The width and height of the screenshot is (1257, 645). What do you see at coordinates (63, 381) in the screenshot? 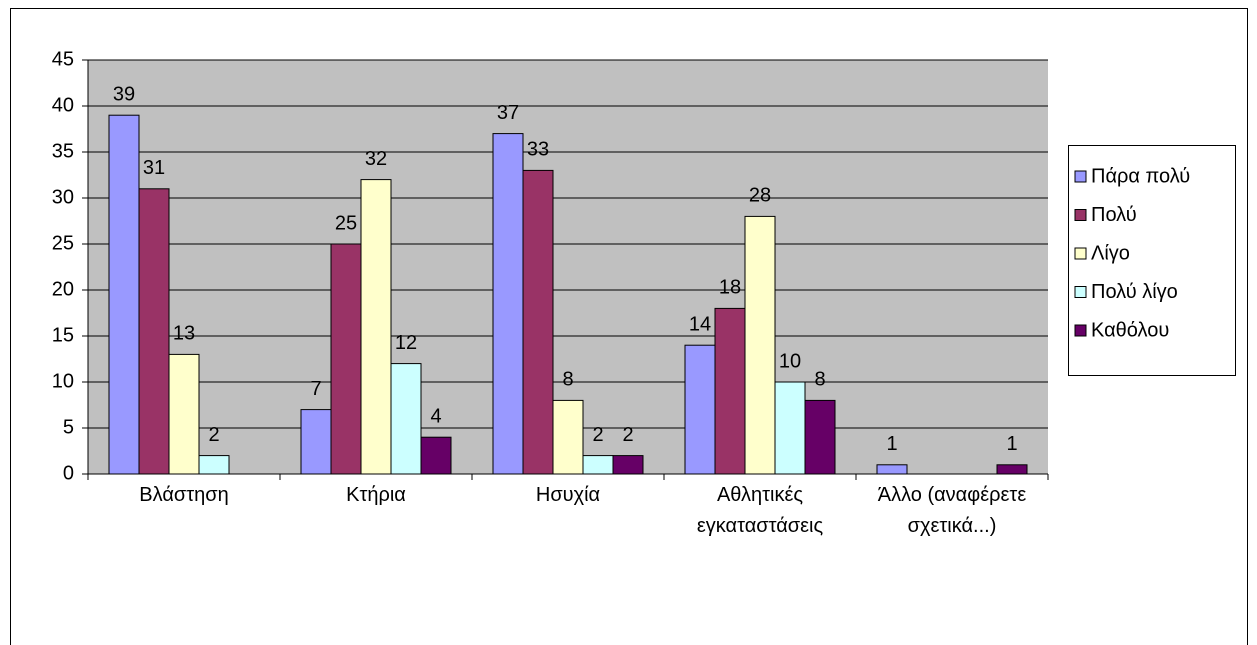
I see `y-tick-label: 10` at bounding box center [63, 381].